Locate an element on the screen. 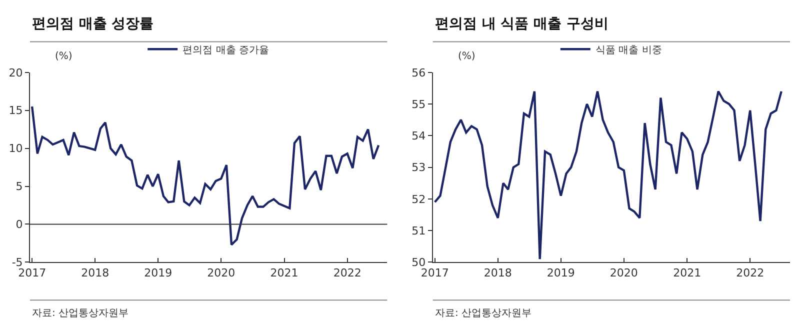  y-tick-label: 53 is located at coordinates (419, 167).